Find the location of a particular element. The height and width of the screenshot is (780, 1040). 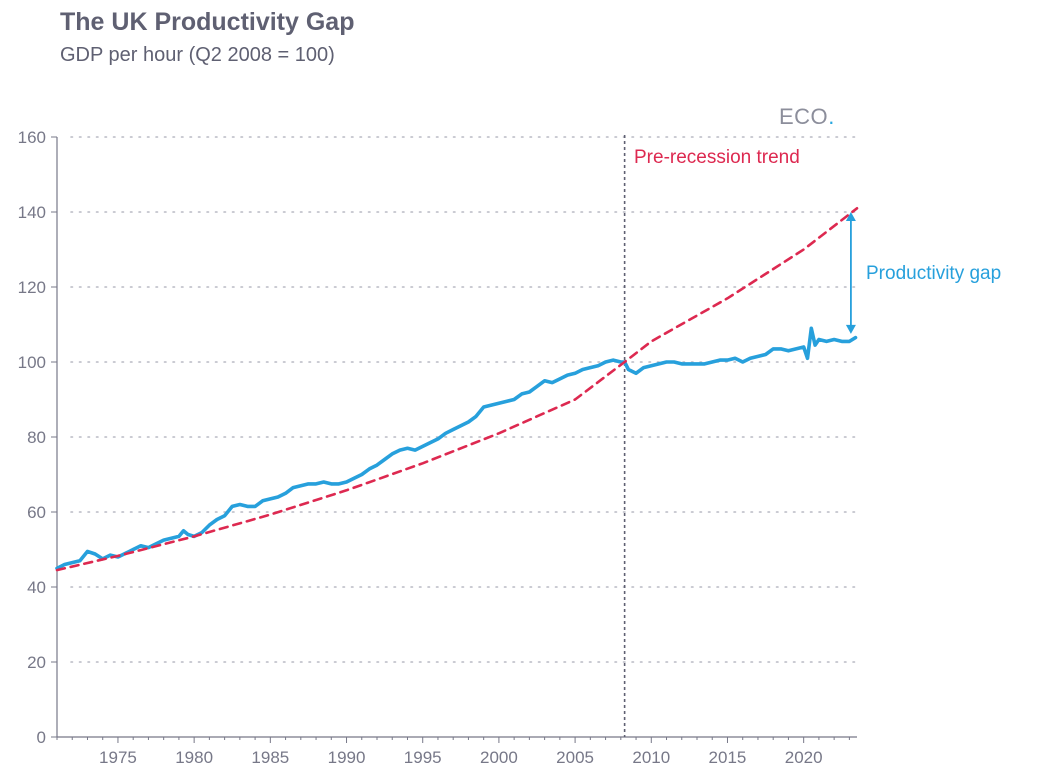

gap-arrow-head-bottom is located at coordinates (850, 329).